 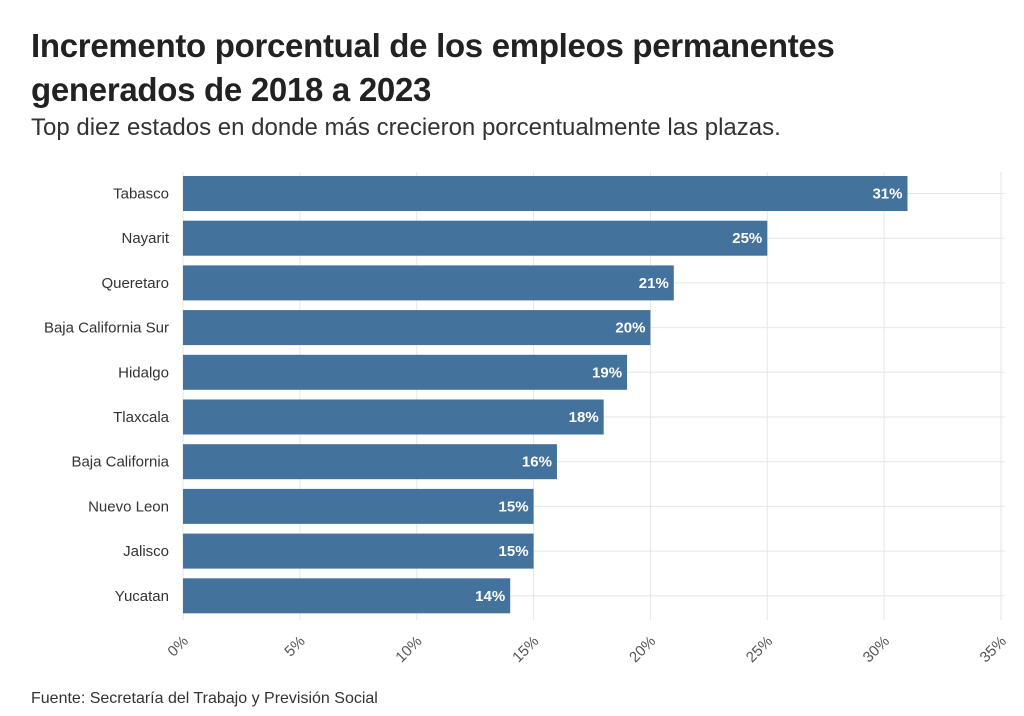 What do you see at coordinates (537, 462) in the screenshot?
I see `value-label: 16%` at bounding box center [537, 462].